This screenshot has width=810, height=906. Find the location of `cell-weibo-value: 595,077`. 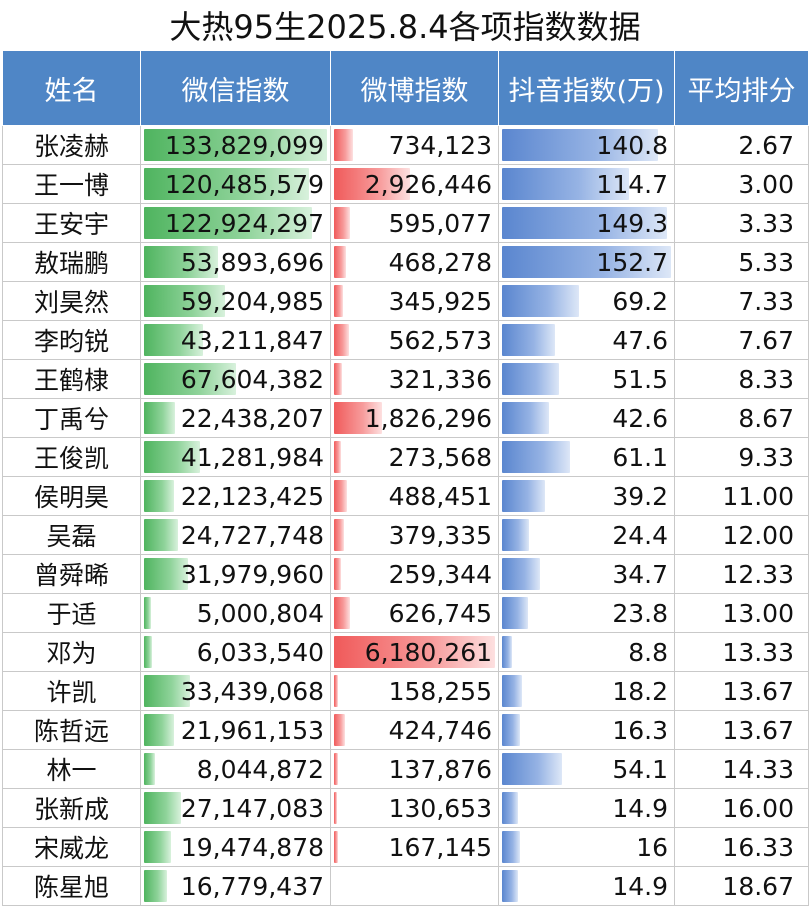

cell-weibo-value: 595,077 is located at coordinates (440, 223).